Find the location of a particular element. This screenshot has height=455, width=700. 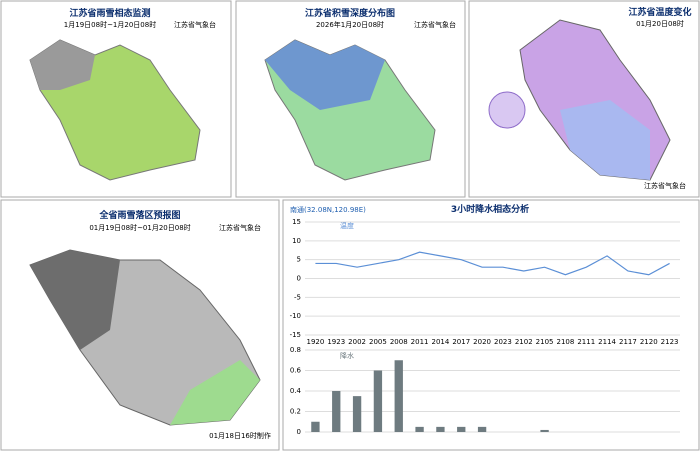

x-tick-label: 2020 is located at coordinates (482, 342).